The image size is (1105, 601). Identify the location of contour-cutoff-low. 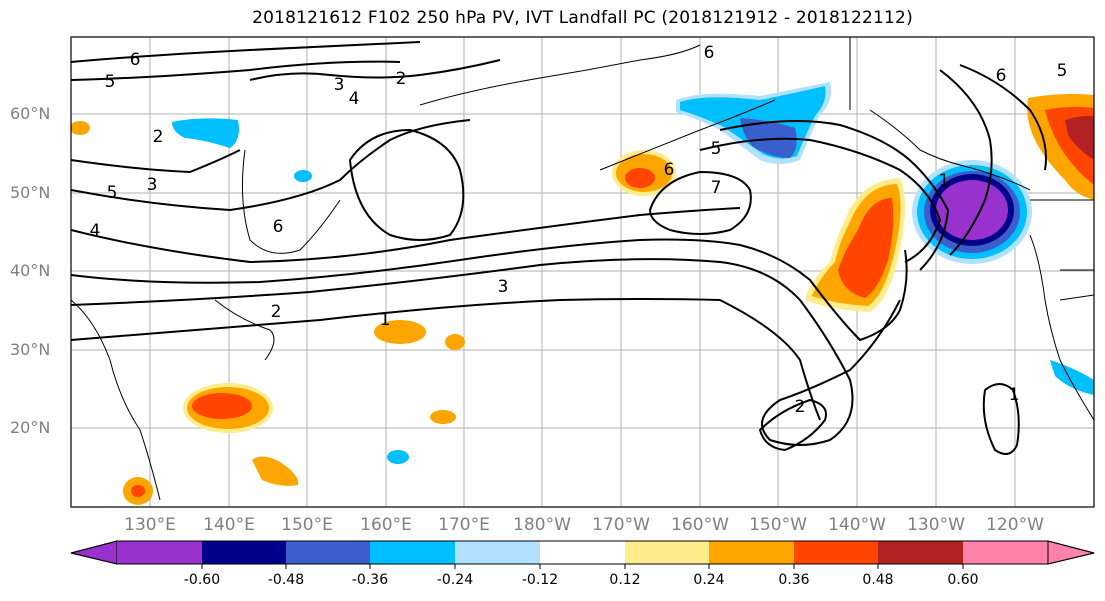
(406, 184).